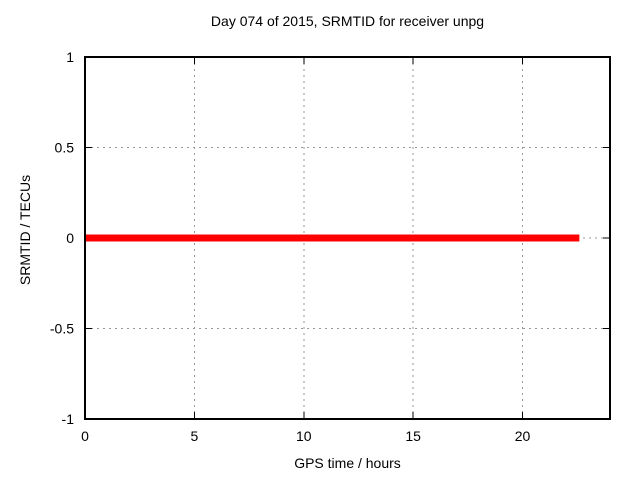 This screenshot has width=640, height=480. What do you see at coordinates (304, 436) in the screenshot?
I see `x-tick-label: 10` at bounding box center [304, 436].